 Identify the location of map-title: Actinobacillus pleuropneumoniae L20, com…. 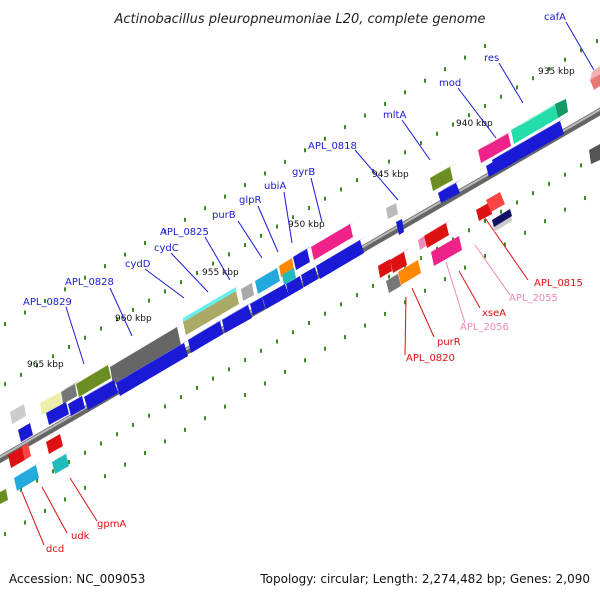
(300, 19).